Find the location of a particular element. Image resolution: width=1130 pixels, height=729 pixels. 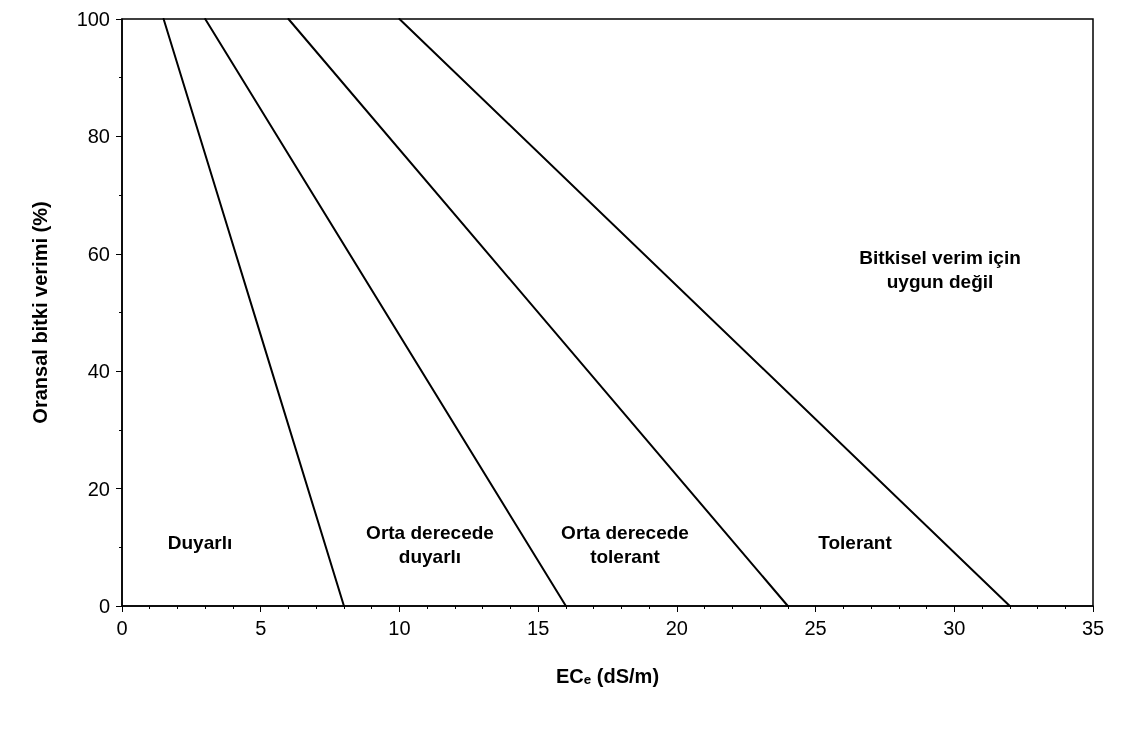

x-tick-label: 15 is located at coordinates (538, 628).